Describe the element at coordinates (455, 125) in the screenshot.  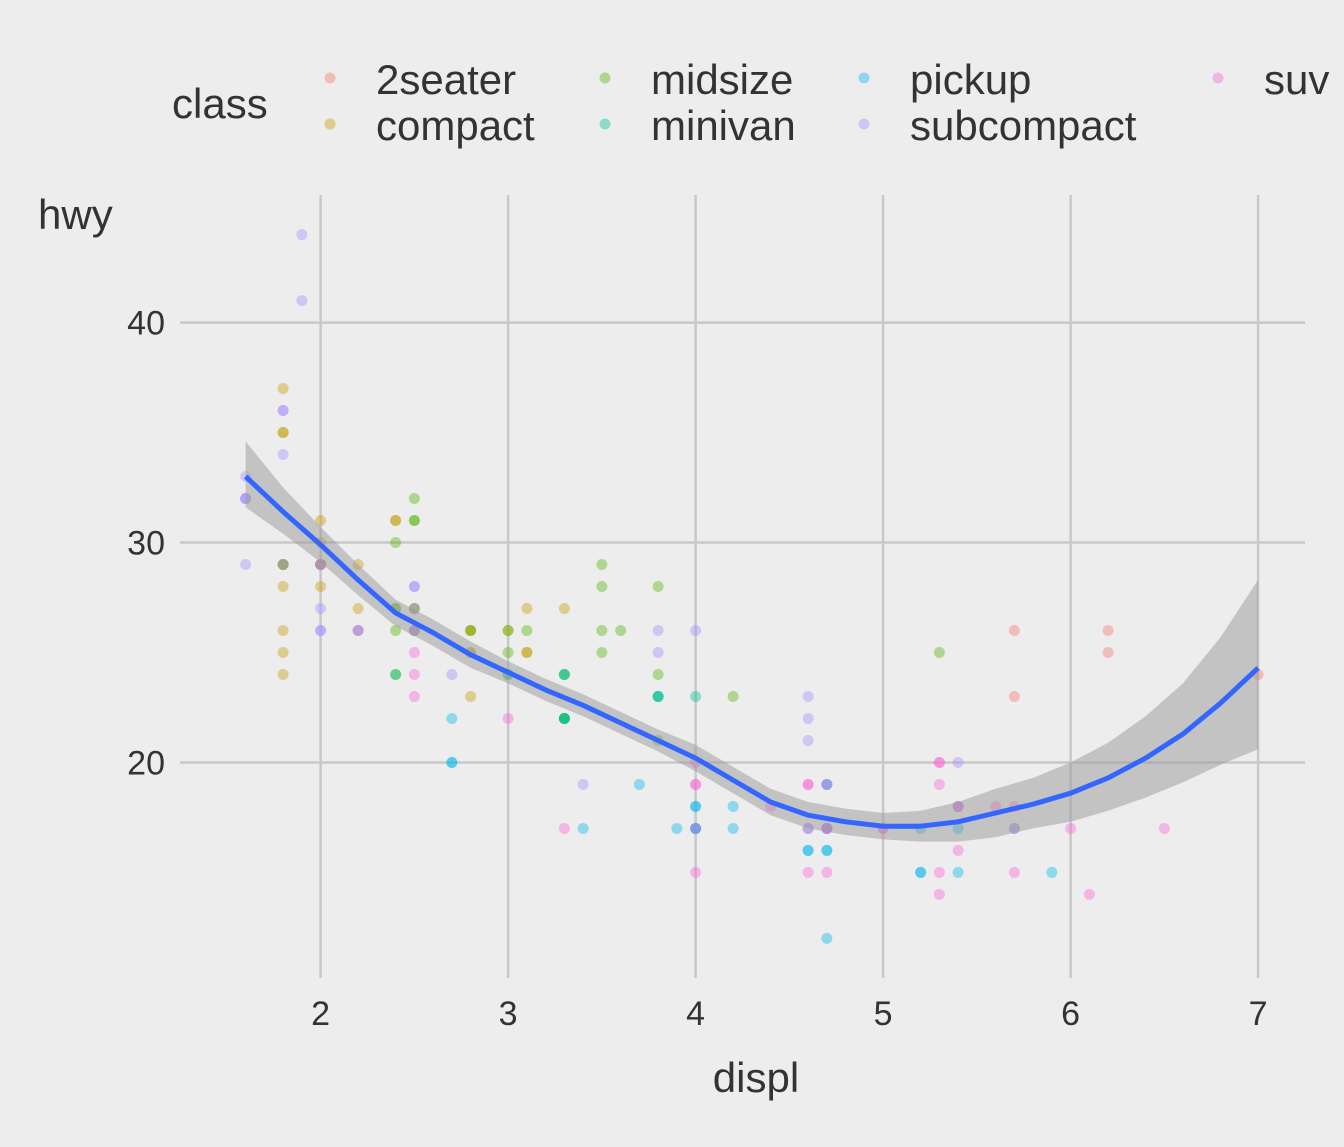
I see `legend-label-compact: compact` at that location.